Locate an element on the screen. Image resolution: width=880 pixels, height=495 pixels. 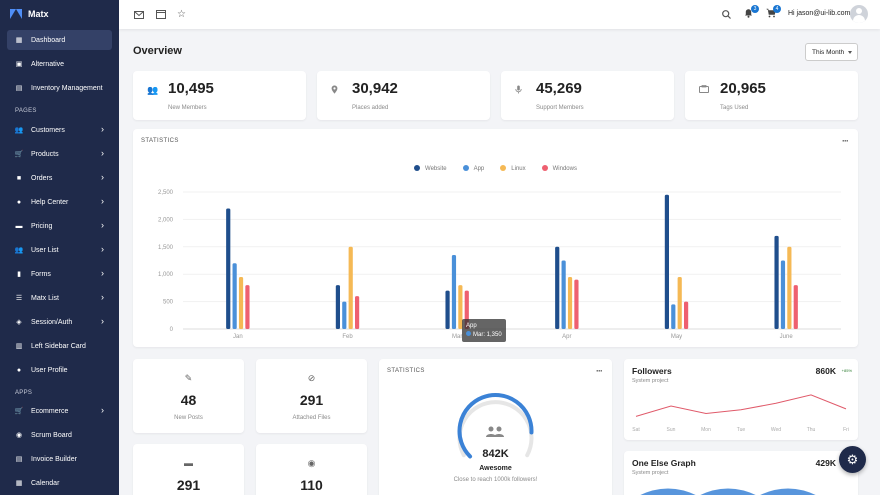
legend-item: Windows is located at coordinates (559, 168).